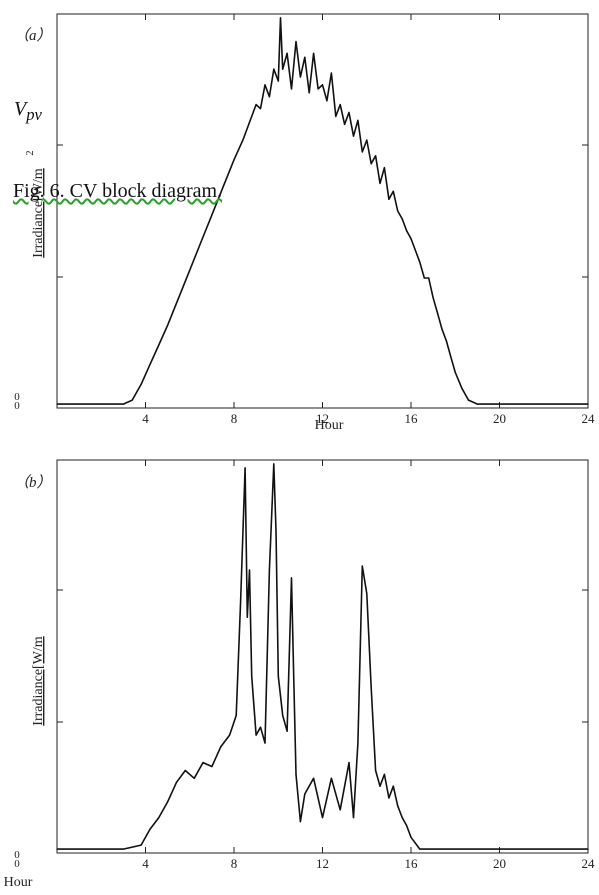 The width and height of the screenshot is (599, 895). Describe the element at coordinates (329, 425) in the screenshot. I see `panel-a-x-axis-label: Hour` at that location.